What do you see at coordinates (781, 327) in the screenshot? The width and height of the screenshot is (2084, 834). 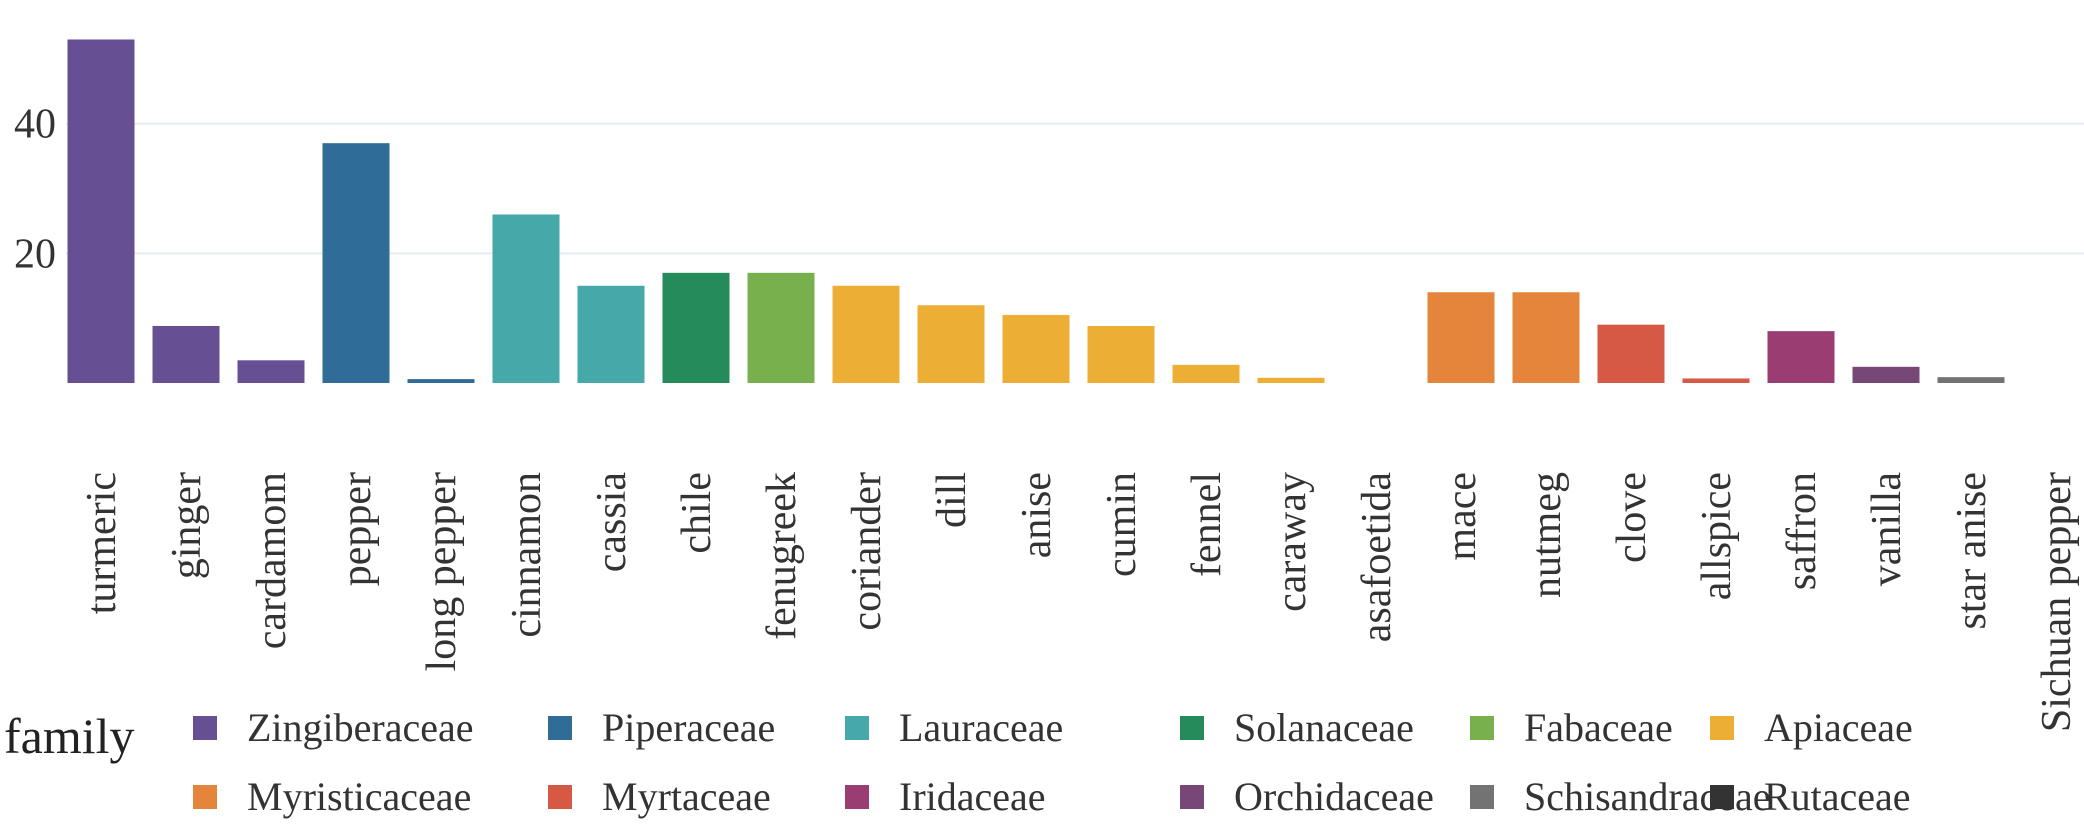 I see `bar-fenugreek` at bounding box center [781, 327].